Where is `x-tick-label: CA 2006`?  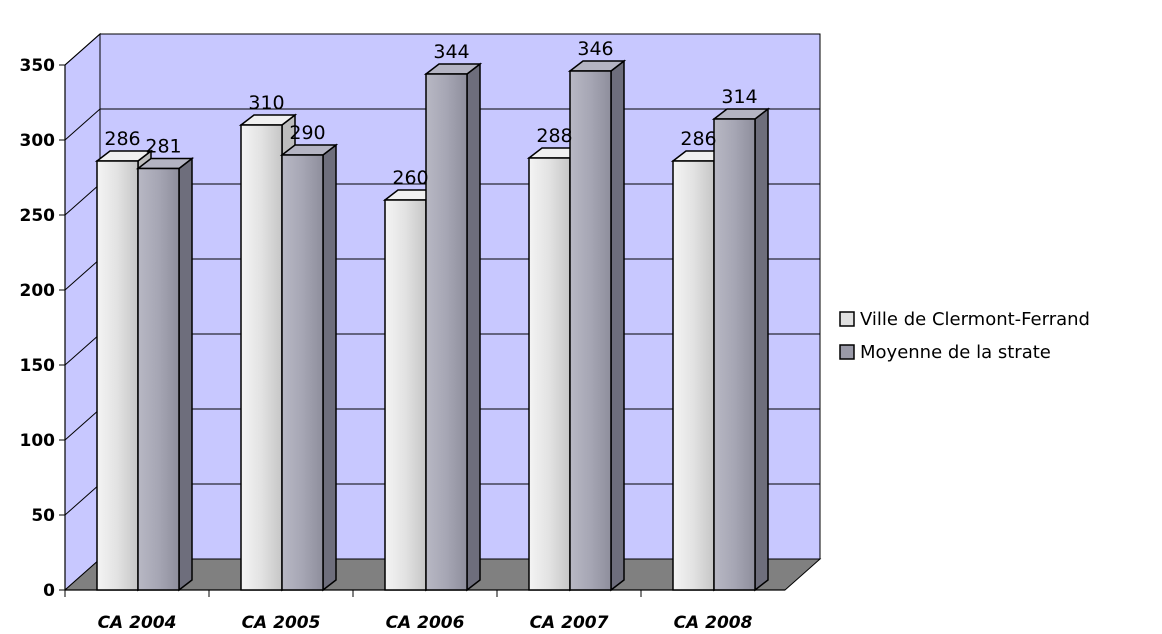
x-tick-label: CA 2006 is located at coordinates (425, 623).